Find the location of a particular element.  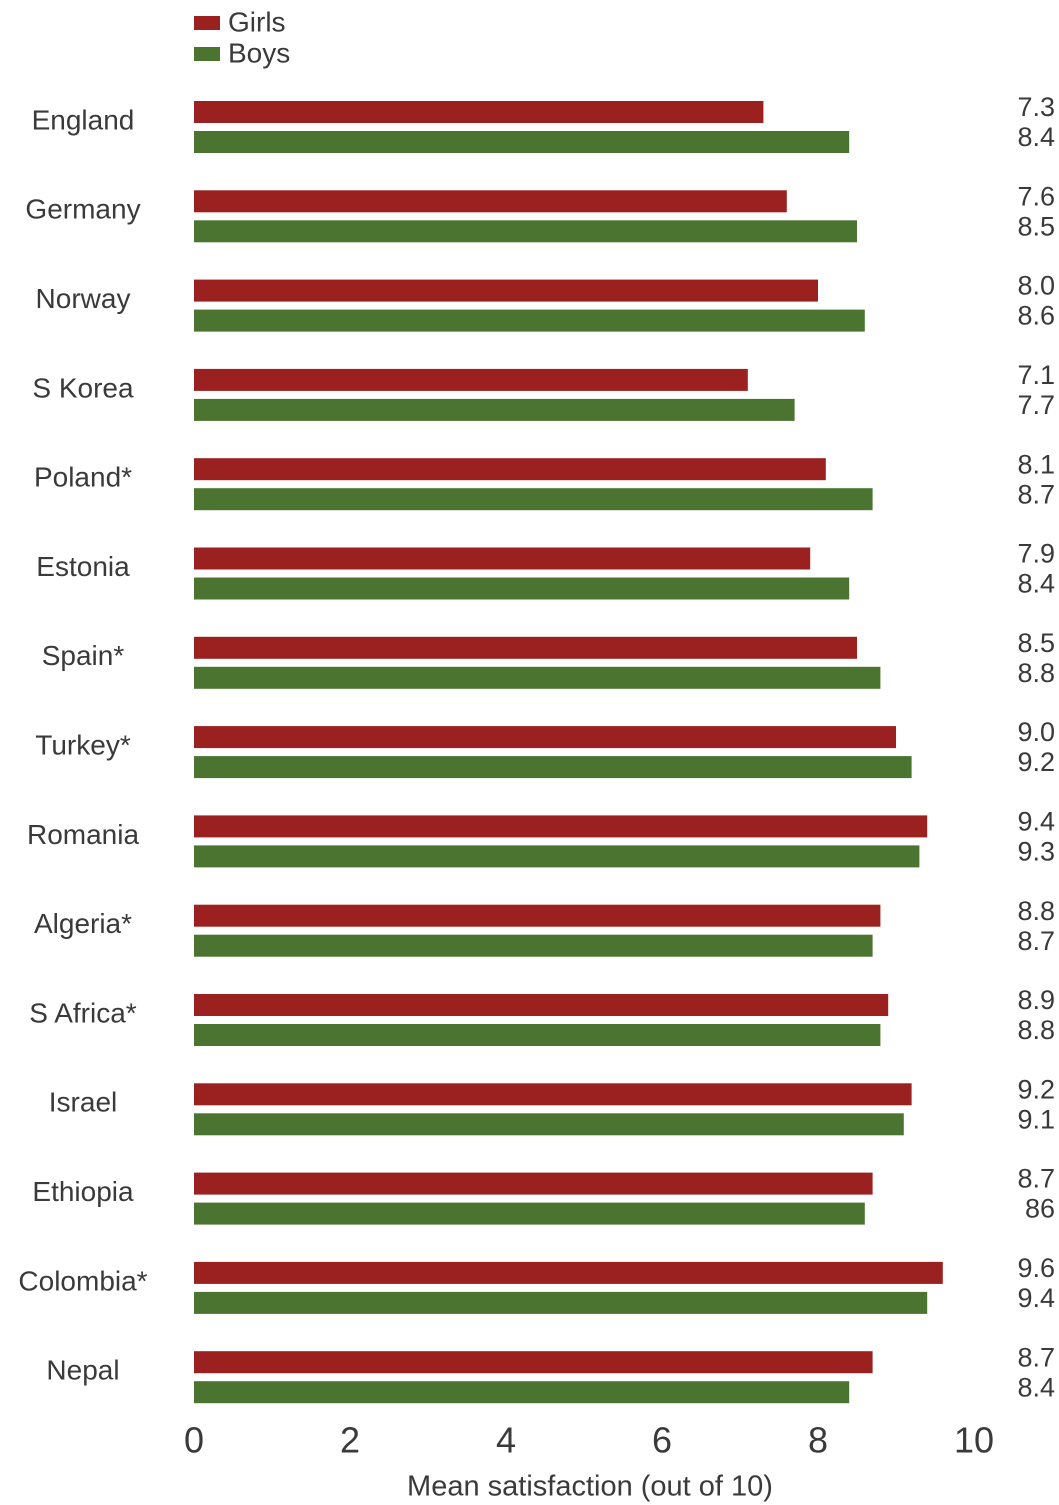

value-label: 7.9 is located at coordinates (1036, 554).